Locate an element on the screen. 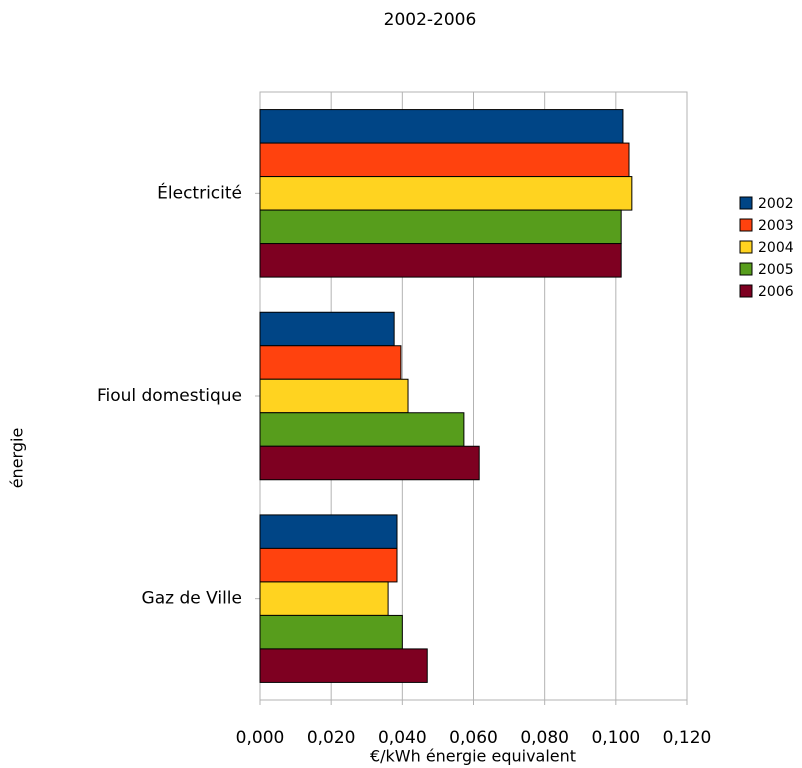 This screenshot has height=768, width=802. x-tick-label: 0,120 is located at coordinates (687, 738).